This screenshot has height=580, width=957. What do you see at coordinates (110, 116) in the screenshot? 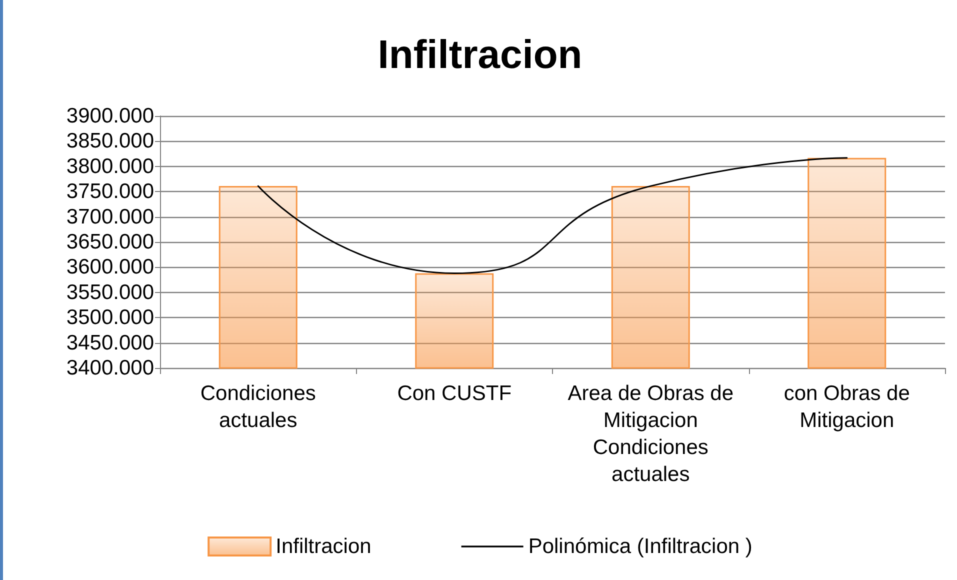
I see `y-tick-label: 3900.000` at bounding box center [110, 116].